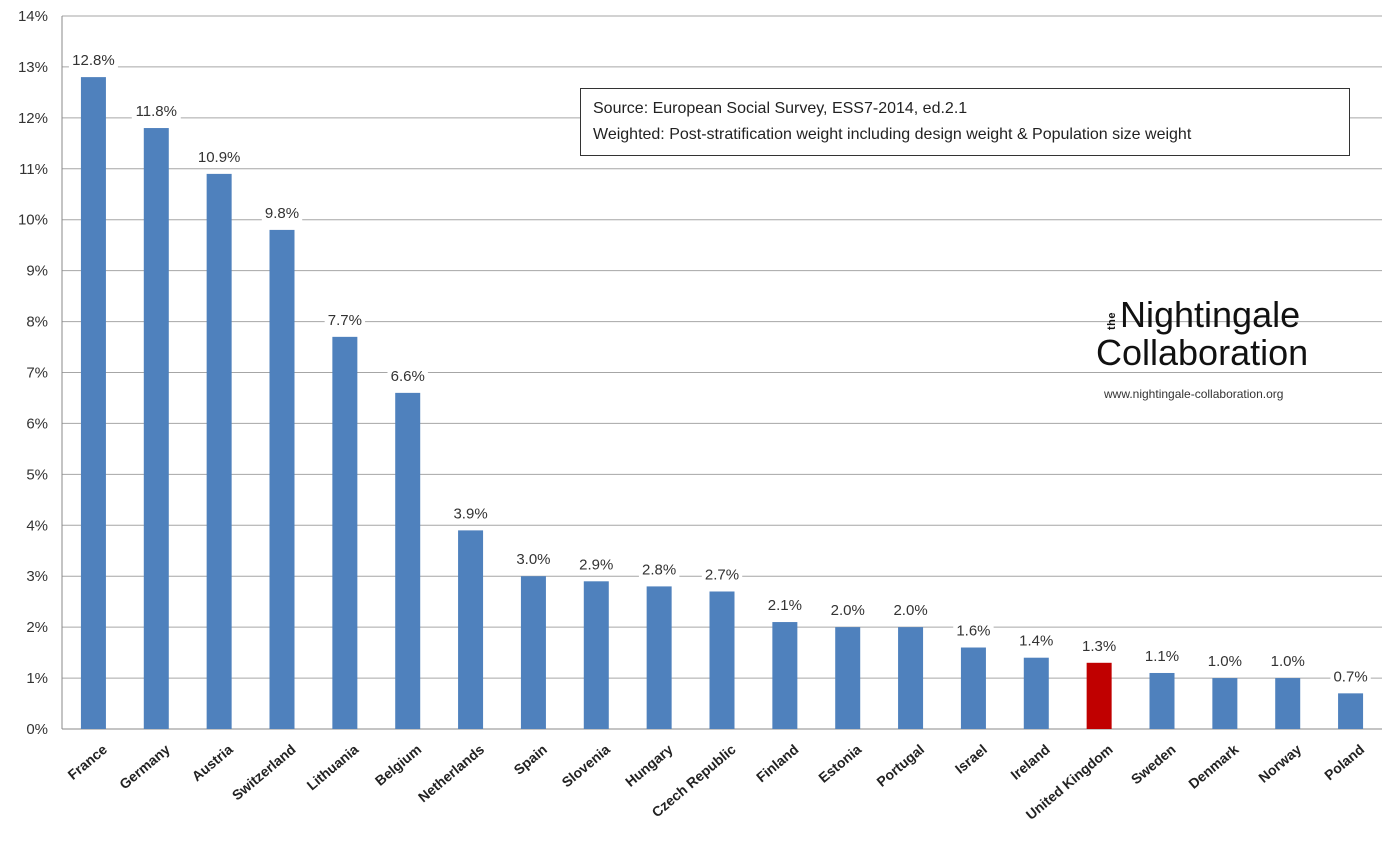  I want to click on x-tick-label: Ireland, so click(1029, 762).